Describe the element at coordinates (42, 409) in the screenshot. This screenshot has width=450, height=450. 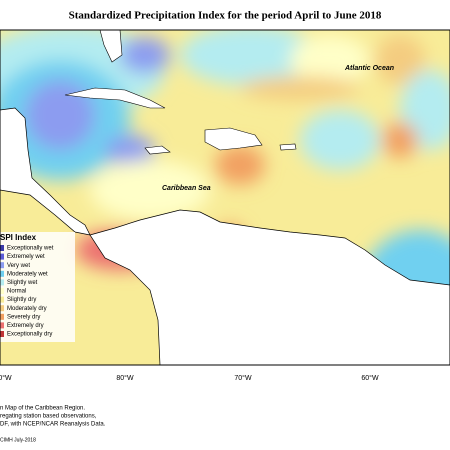
I see `footer-line: n Map of the Caribbean Region.` at that location.